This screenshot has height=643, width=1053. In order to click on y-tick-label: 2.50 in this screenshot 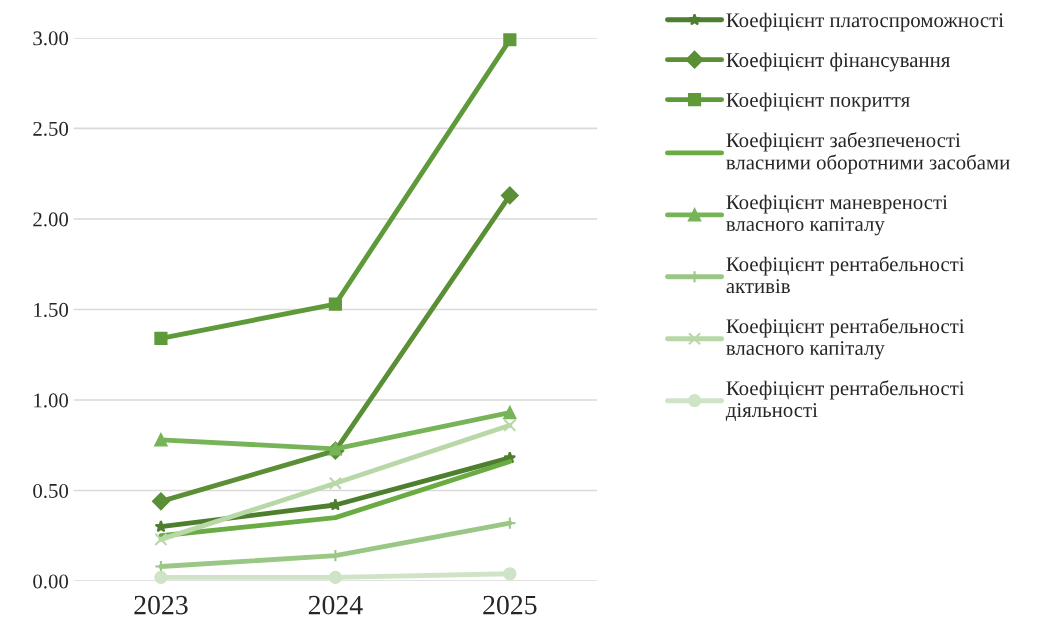, I will do `click(51, 128)`.